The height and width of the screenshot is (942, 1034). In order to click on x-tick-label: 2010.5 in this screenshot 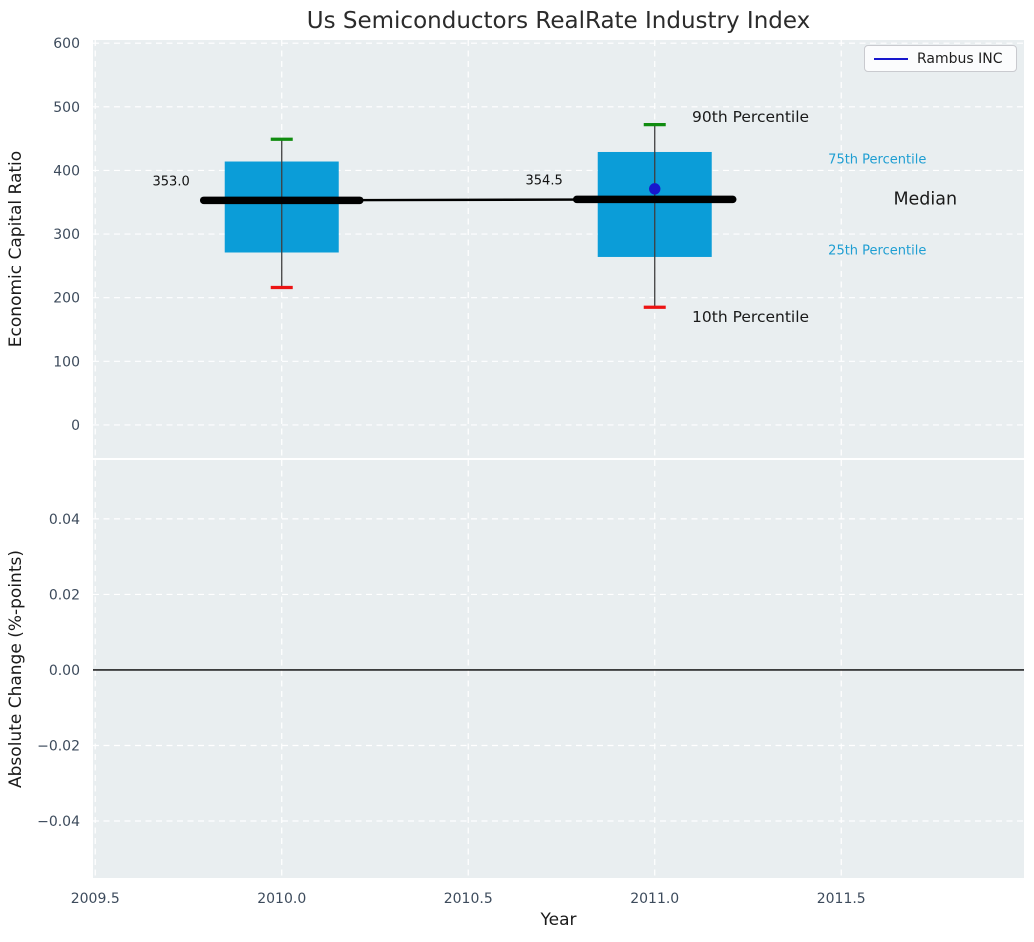, I will do `click(468, 899)`.